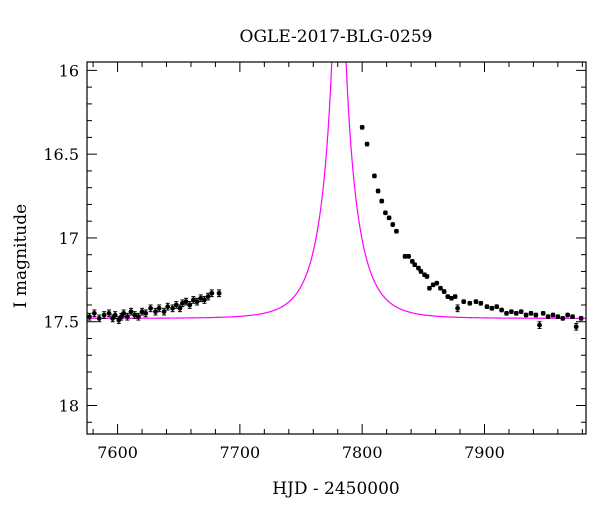 This screenshot has width=600, height=512. I want to click on y-tick-label: 18, so click(69, 406).